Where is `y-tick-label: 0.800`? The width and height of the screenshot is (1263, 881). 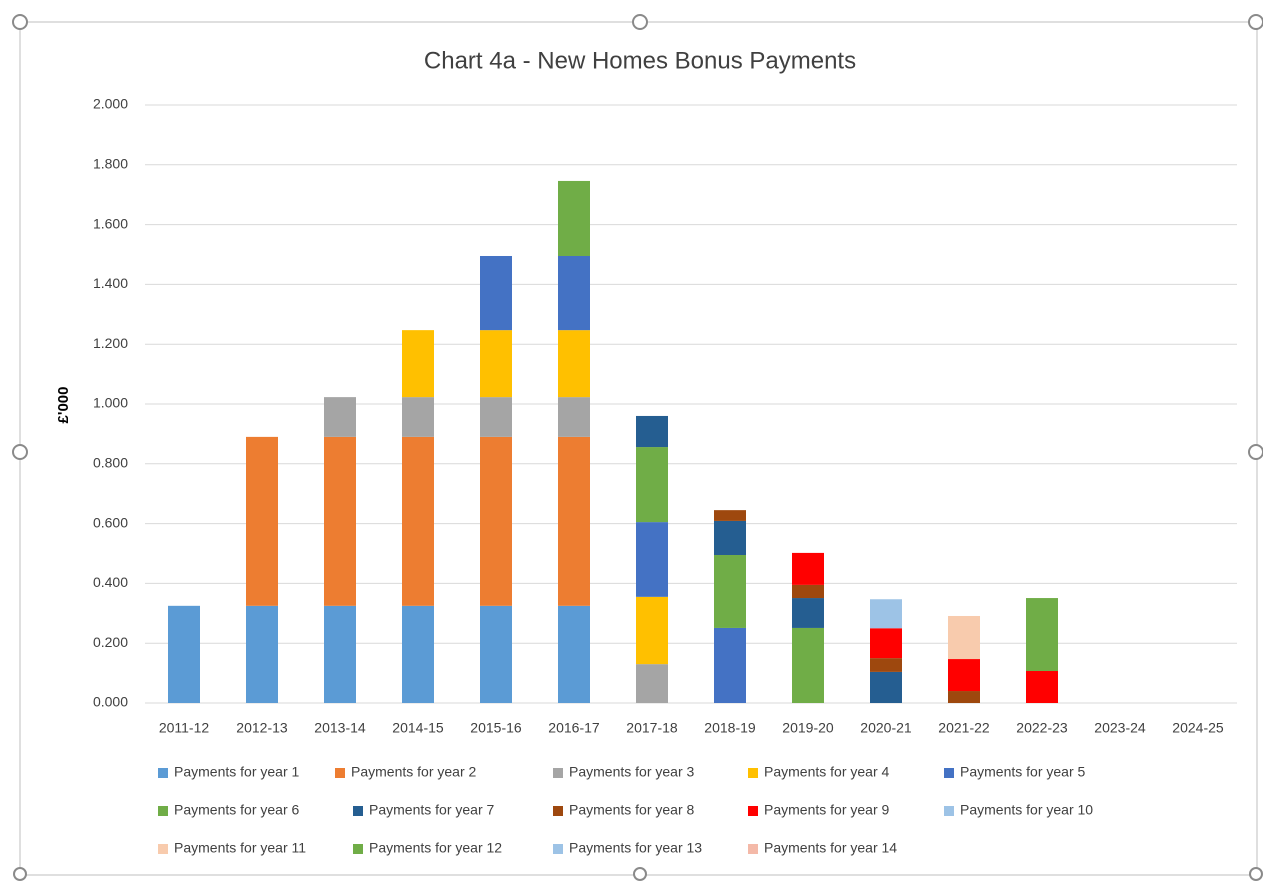 y-tick-label: 0.800 is located at coordinates (110, 463).